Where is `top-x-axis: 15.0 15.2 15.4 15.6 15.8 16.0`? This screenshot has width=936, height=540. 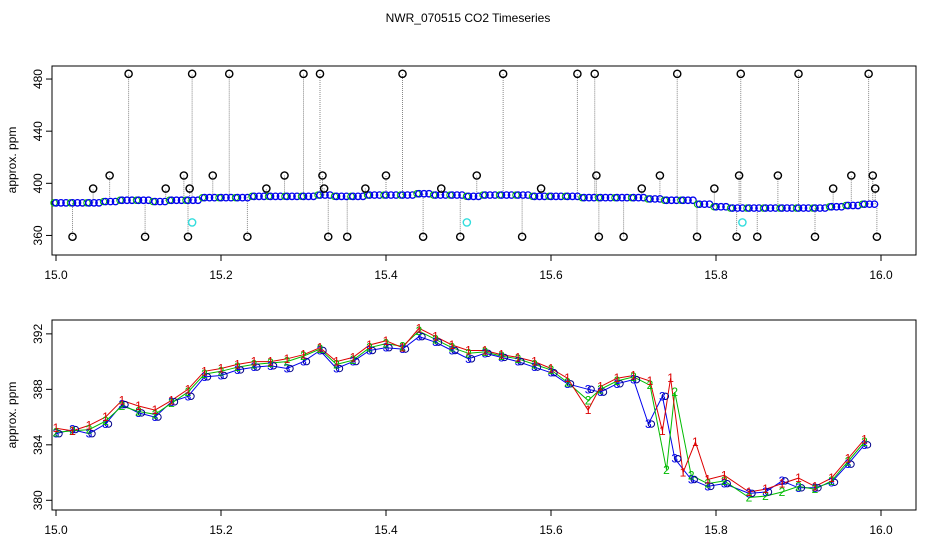
top-x-axis: 15.0 15.2 15.4 15.6 15.8 16.0 is located at coordinates (468, 268).